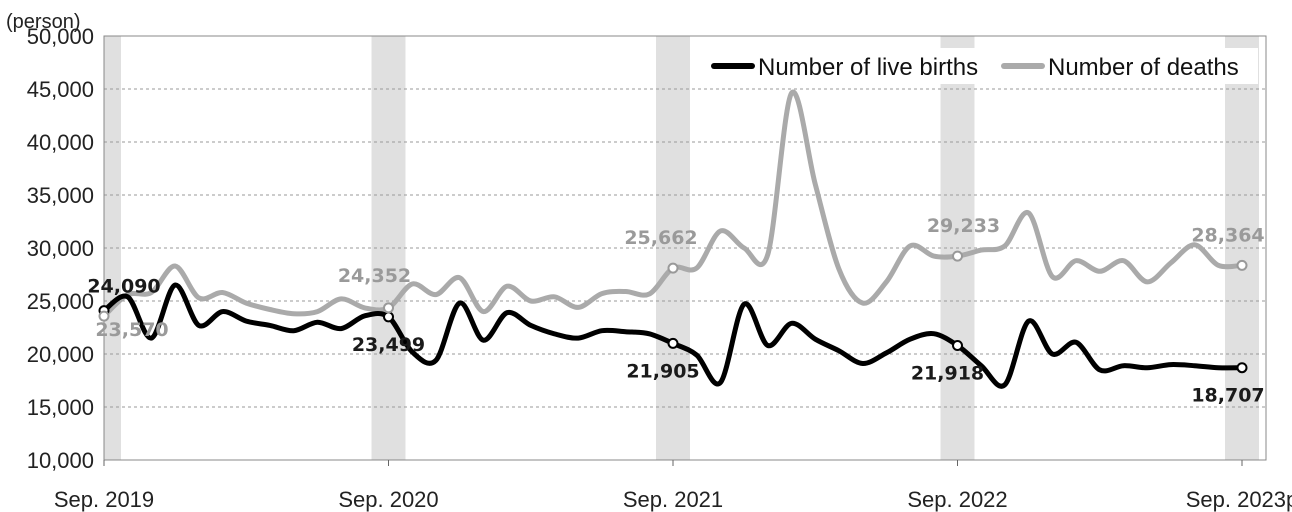  What do you see at coordinates (60, 142) in the screenshot?
I see `y-tick-label: 40,000` at bounding box center [60, 142].